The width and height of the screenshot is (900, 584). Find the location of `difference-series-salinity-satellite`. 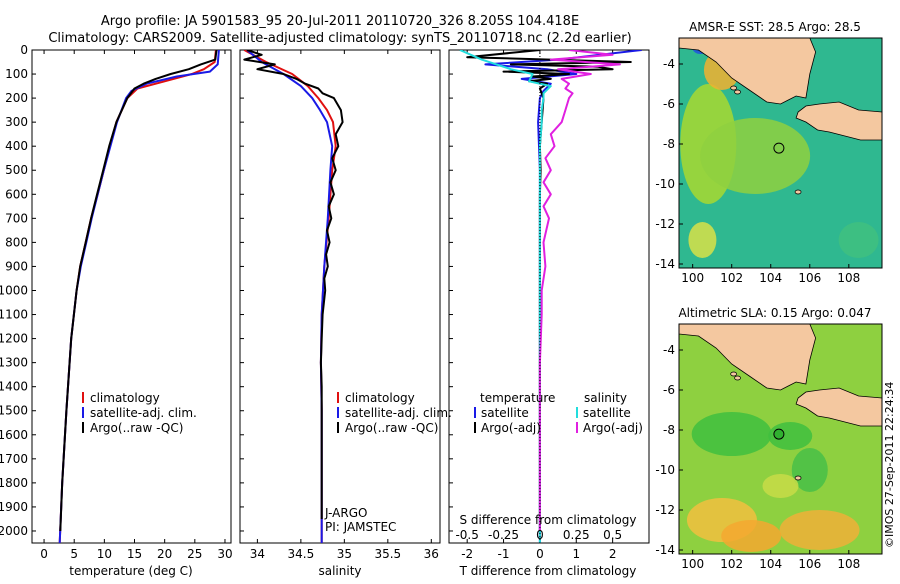

difference-series-salinity-satellite is located at coordinates (505, 296).